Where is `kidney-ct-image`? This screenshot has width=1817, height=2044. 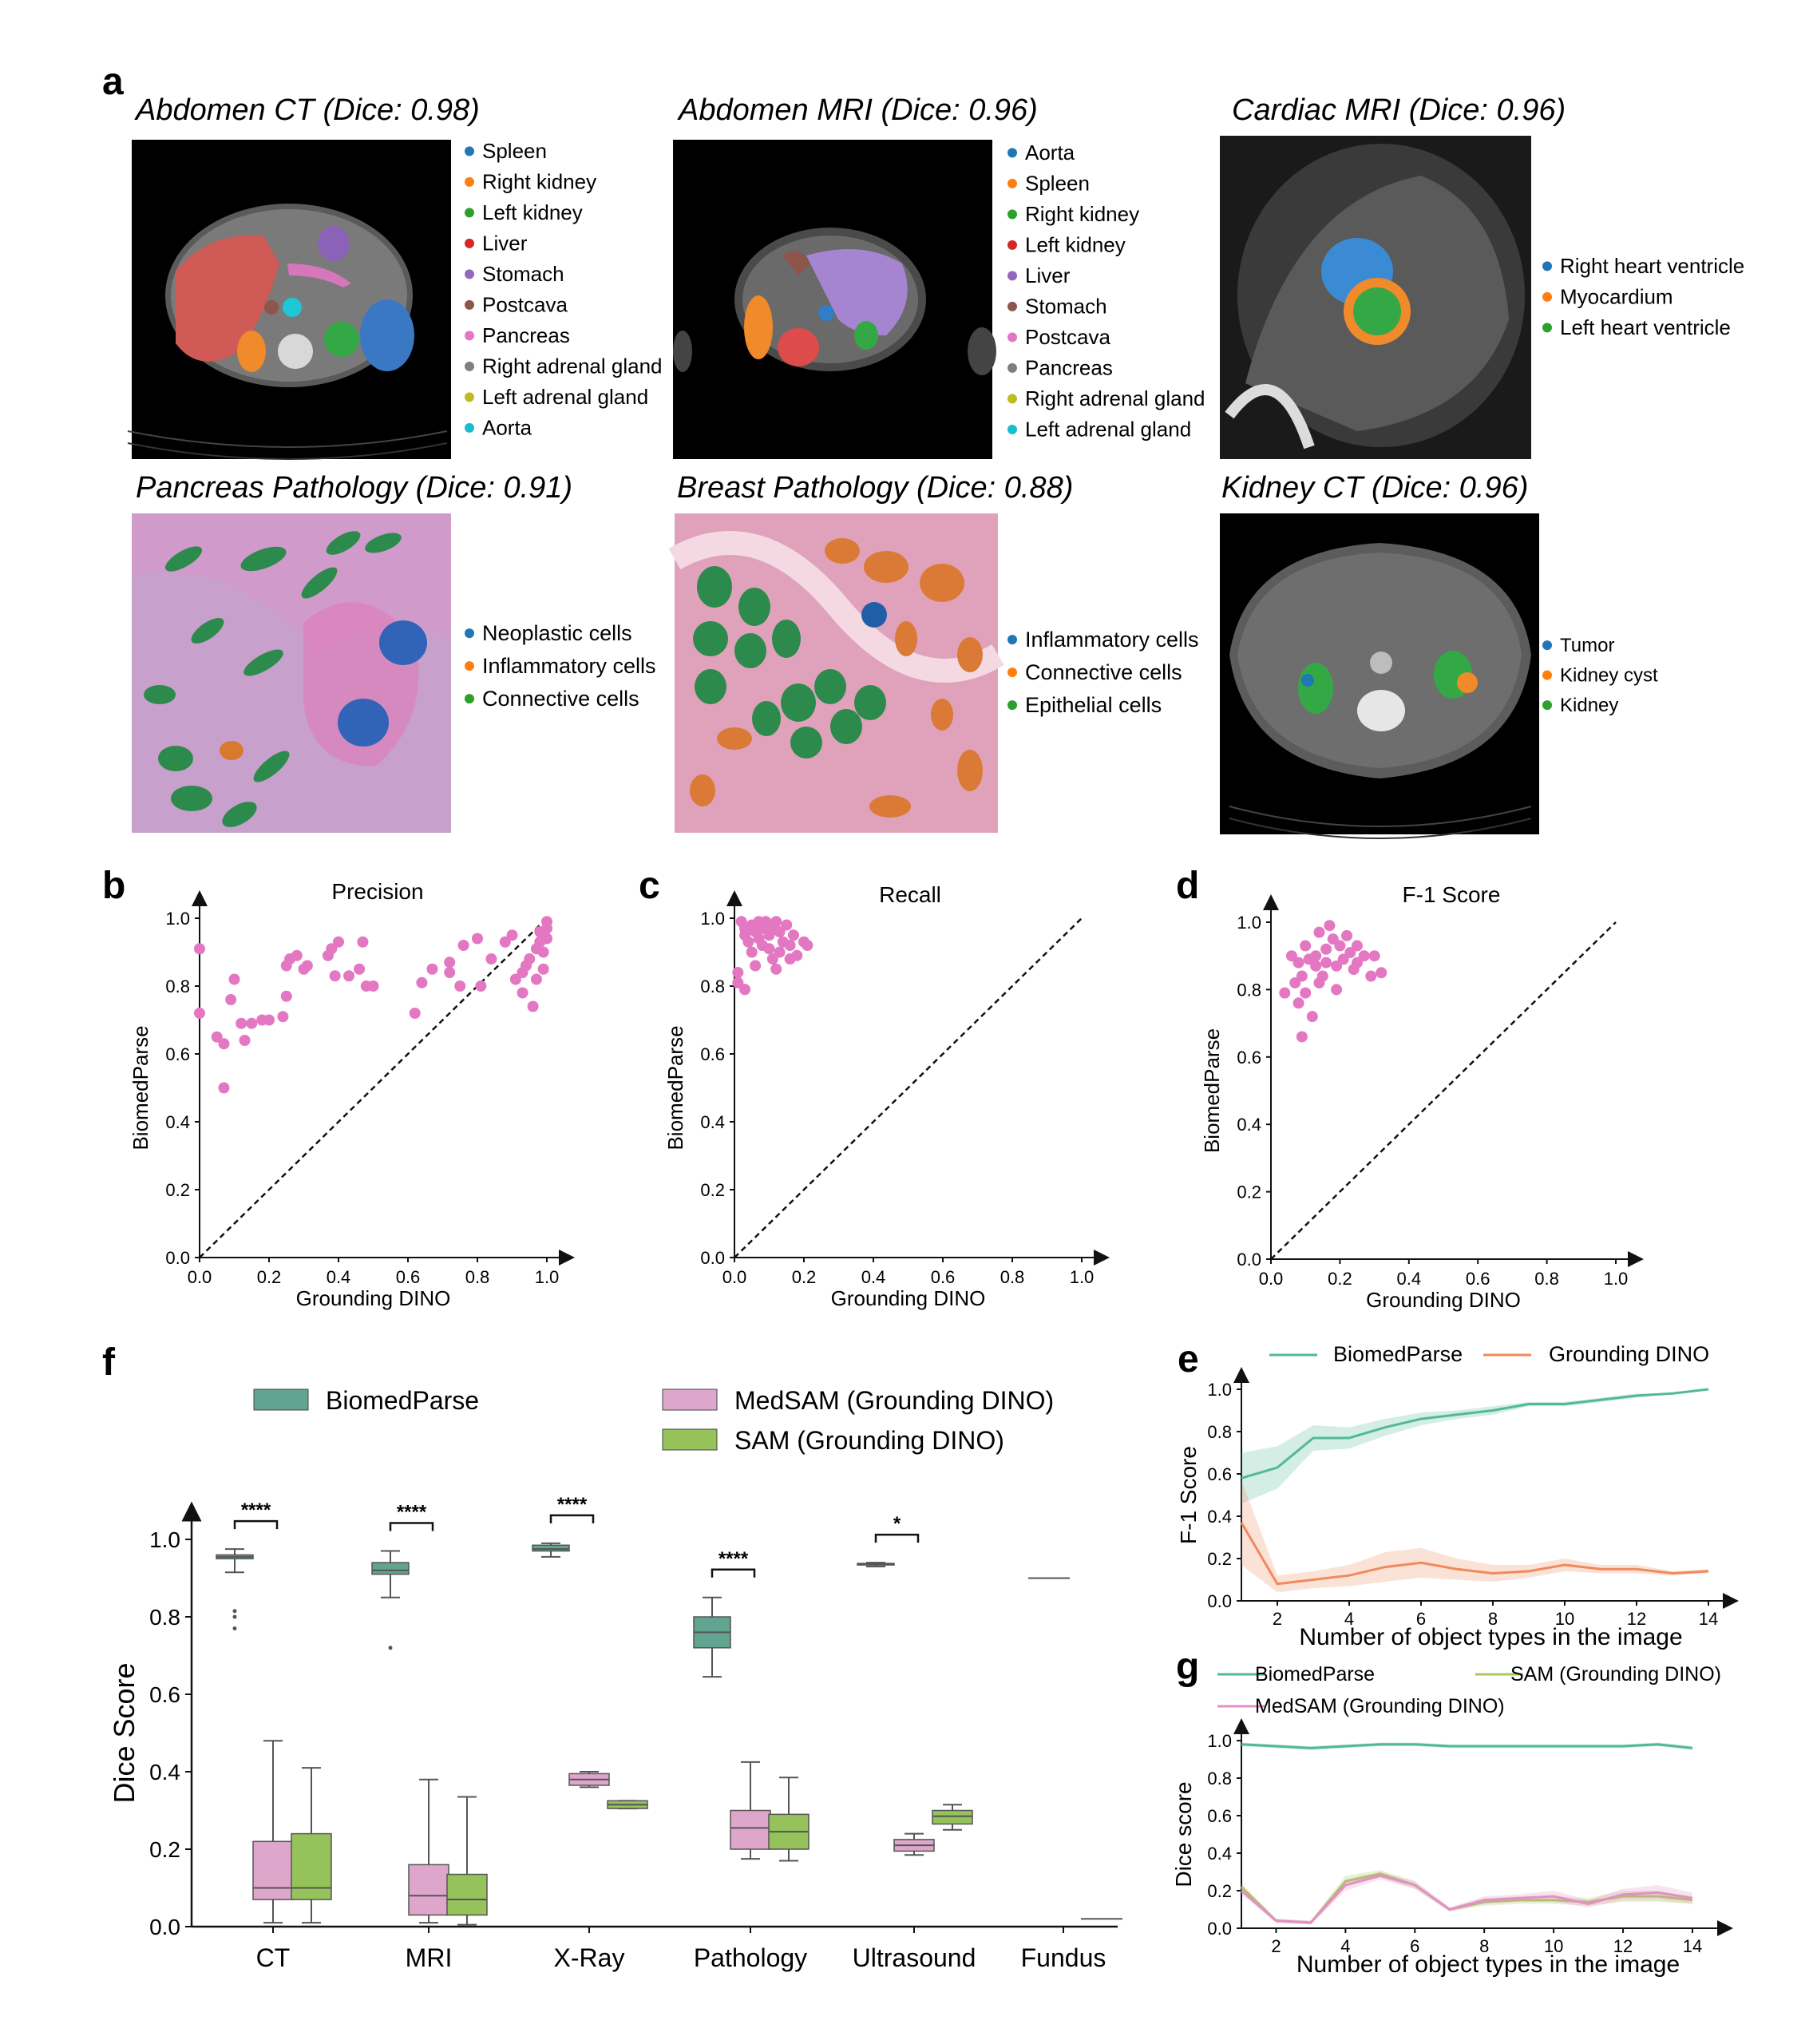 kidney-ct-image is located at coordinates (1380, 676).